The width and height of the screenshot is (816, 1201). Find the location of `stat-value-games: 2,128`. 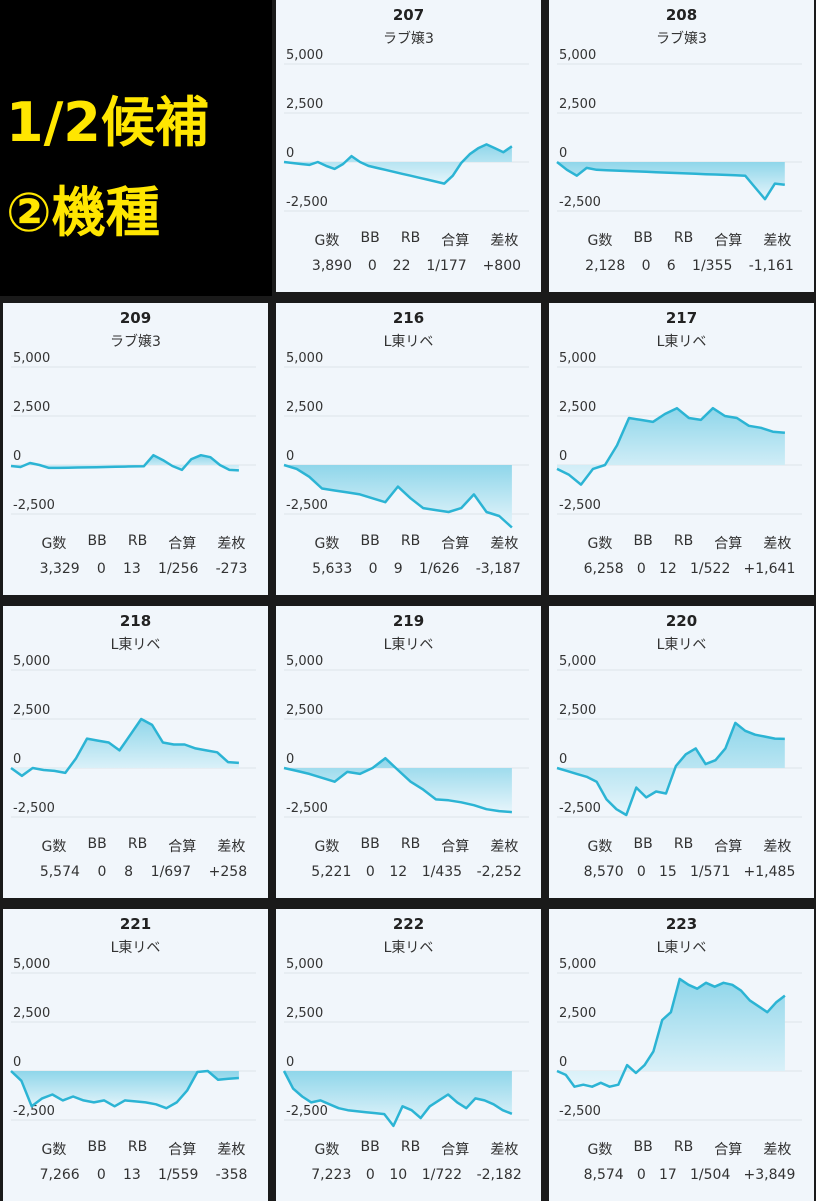

stat-value-games: 2,128 is located at coordinates (605, 266).